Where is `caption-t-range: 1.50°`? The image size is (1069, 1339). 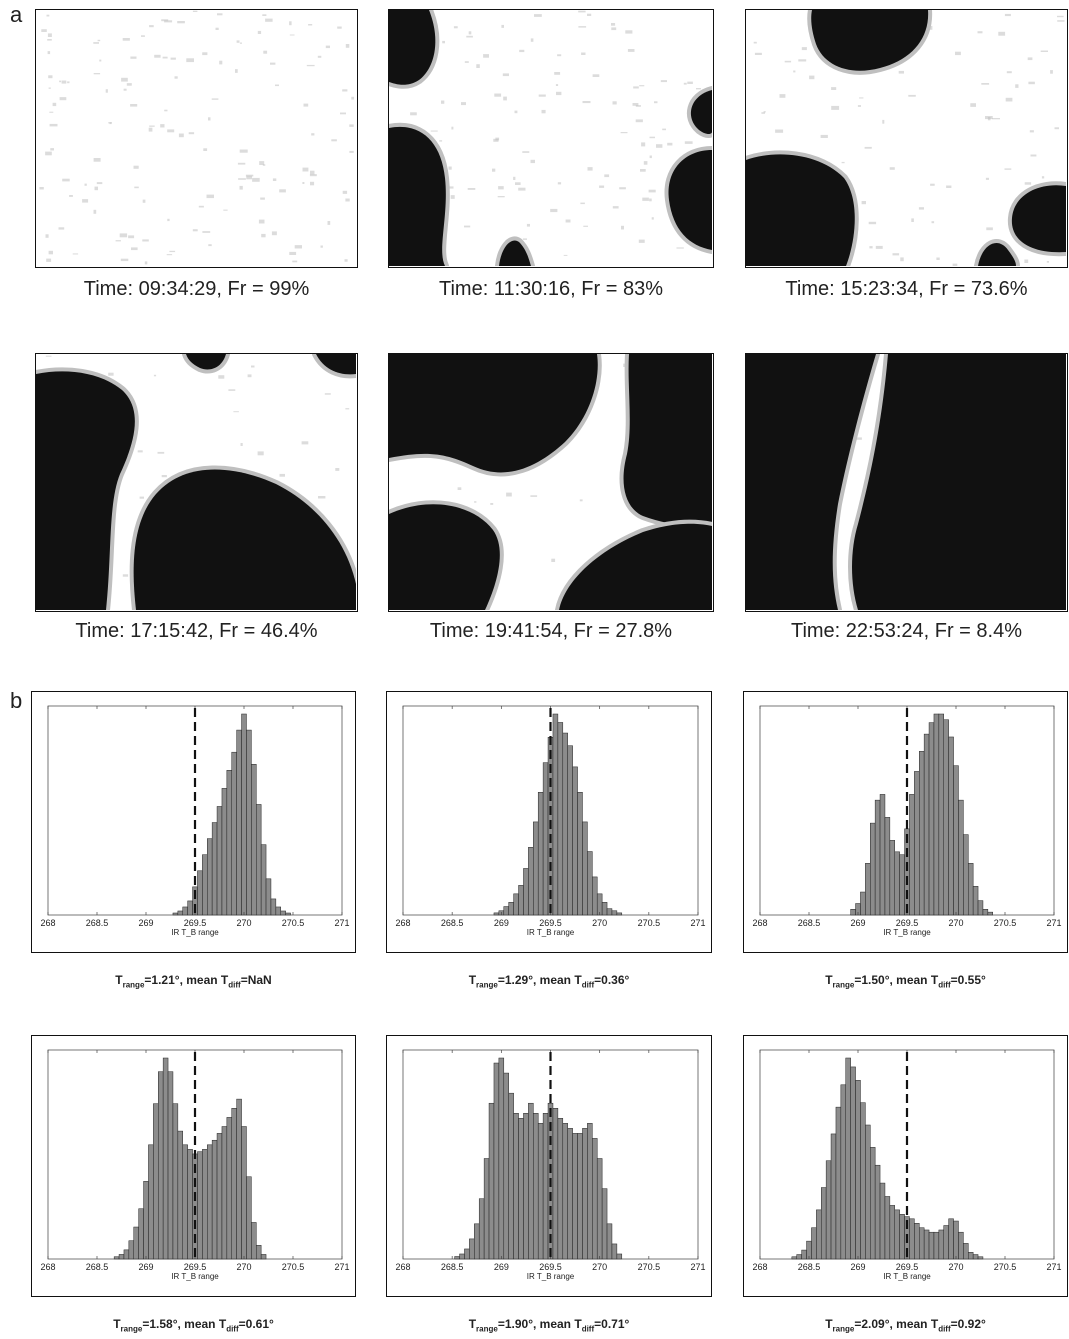
caption-t-range: 1.50° is located at coordinates (875, 980).